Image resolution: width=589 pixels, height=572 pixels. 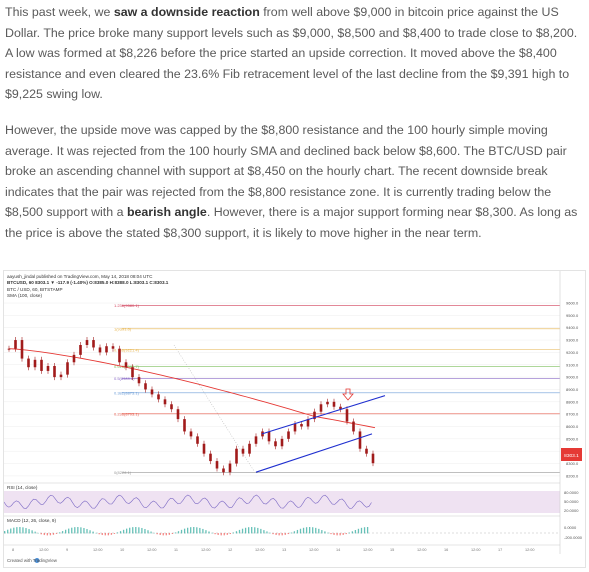 What do you see at coordinates (392, 550) in the screenshot?
I see `time-tick-label: 15` at bounding box center [392, 550].